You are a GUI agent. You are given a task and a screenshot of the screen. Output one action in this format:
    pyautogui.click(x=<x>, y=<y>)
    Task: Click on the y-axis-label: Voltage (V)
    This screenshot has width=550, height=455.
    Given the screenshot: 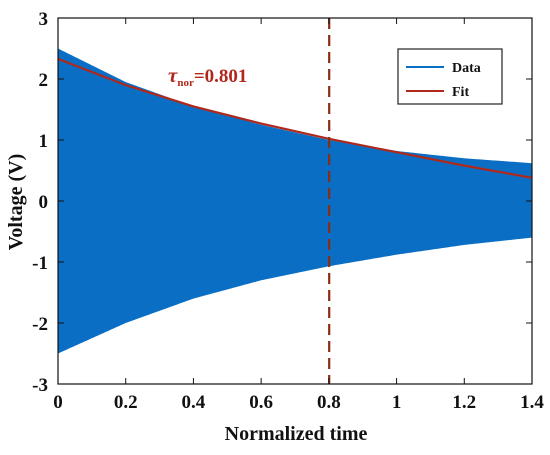 What is the action you would take?
    pyautogui.click(x=16, y=202)
    